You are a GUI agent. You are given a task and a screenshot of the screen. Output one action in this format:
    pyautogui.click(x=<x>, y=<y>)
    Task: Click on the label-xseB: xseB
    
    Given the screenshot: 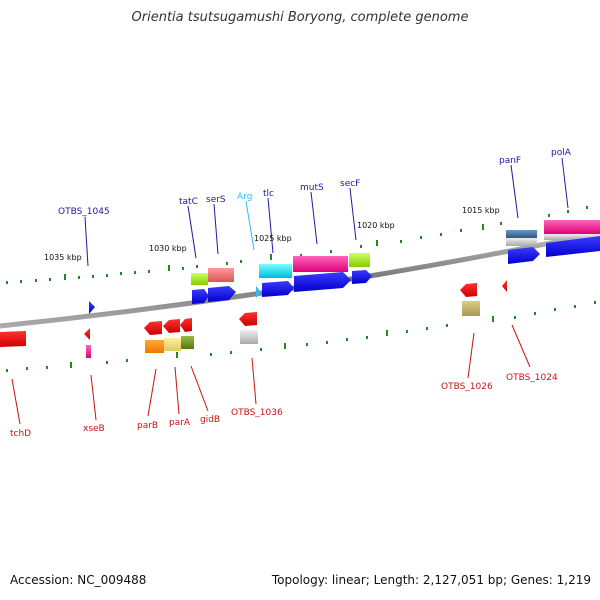 What is the action you would take?
    pyautogui.click(x=94, y=429)
    